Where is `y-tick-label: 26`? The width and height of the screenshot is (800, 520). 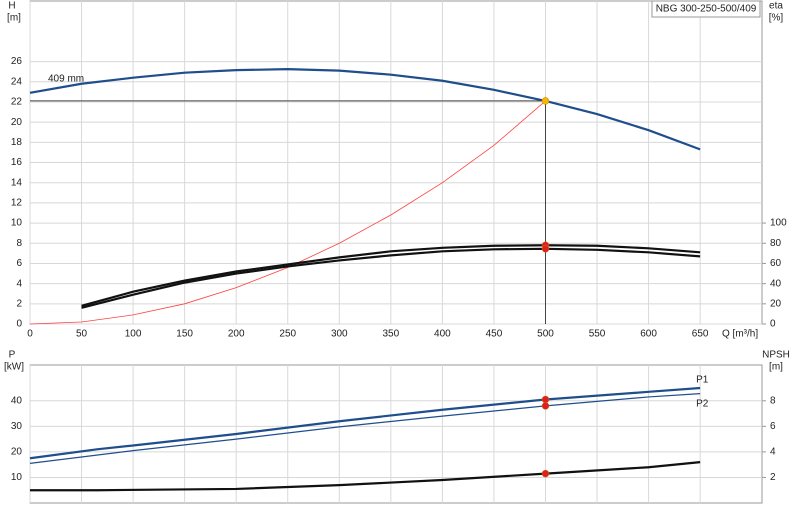 y-tick-label: 26 is located at coordinates (17, 61).